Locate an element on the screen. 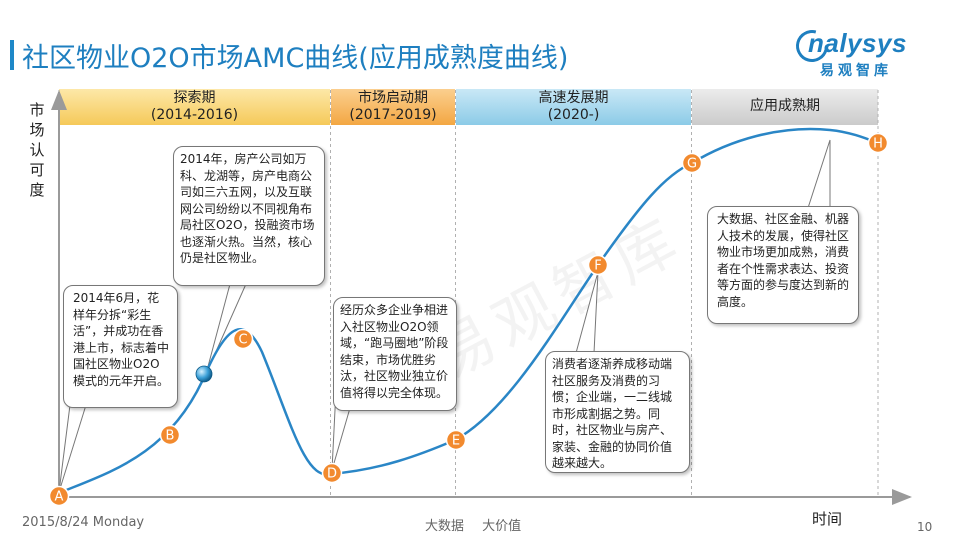 The height and width of the screenshot is (540, 960). point-g: G is located at coordinates (692, 163).